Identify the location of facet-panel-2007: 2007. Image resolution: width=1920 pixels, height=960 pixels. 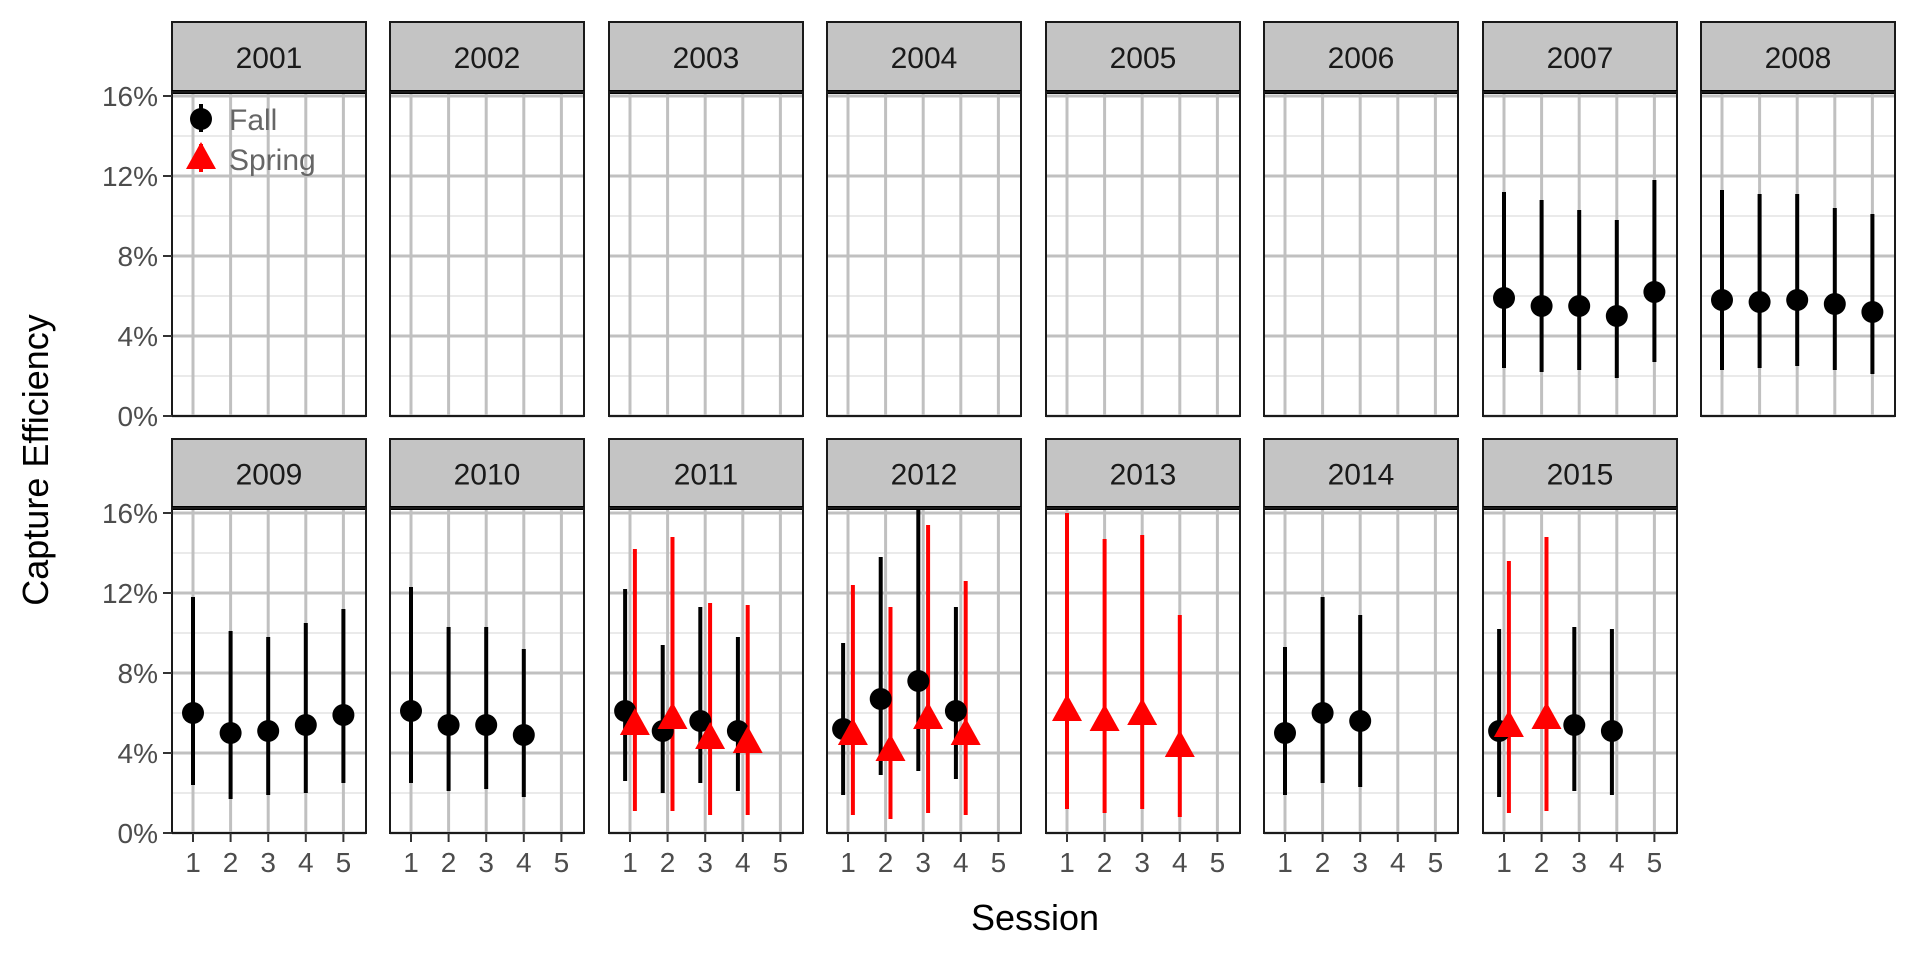
(1580, 219).